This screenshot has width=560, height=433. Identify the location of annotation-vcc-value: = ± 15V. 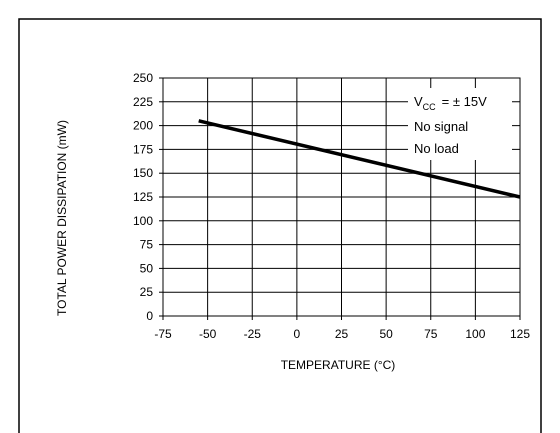
(464, 101).